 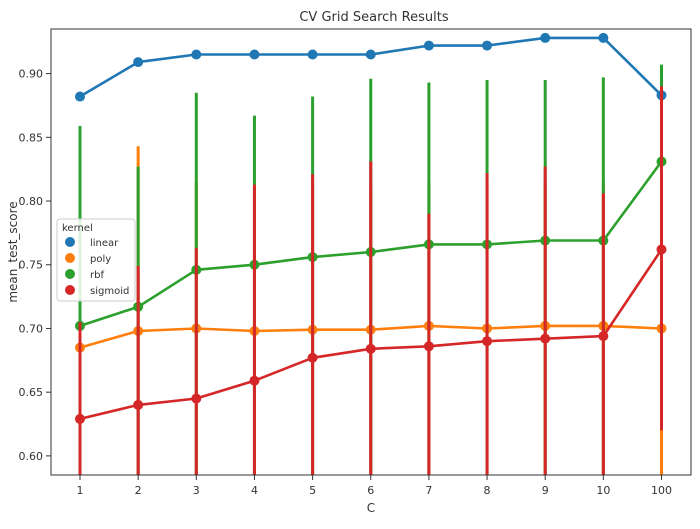 What do you see at coordinates (31, 74) in the screenshot?
I see `y-tick-label: 0.90` at bounding box center [31, 74].